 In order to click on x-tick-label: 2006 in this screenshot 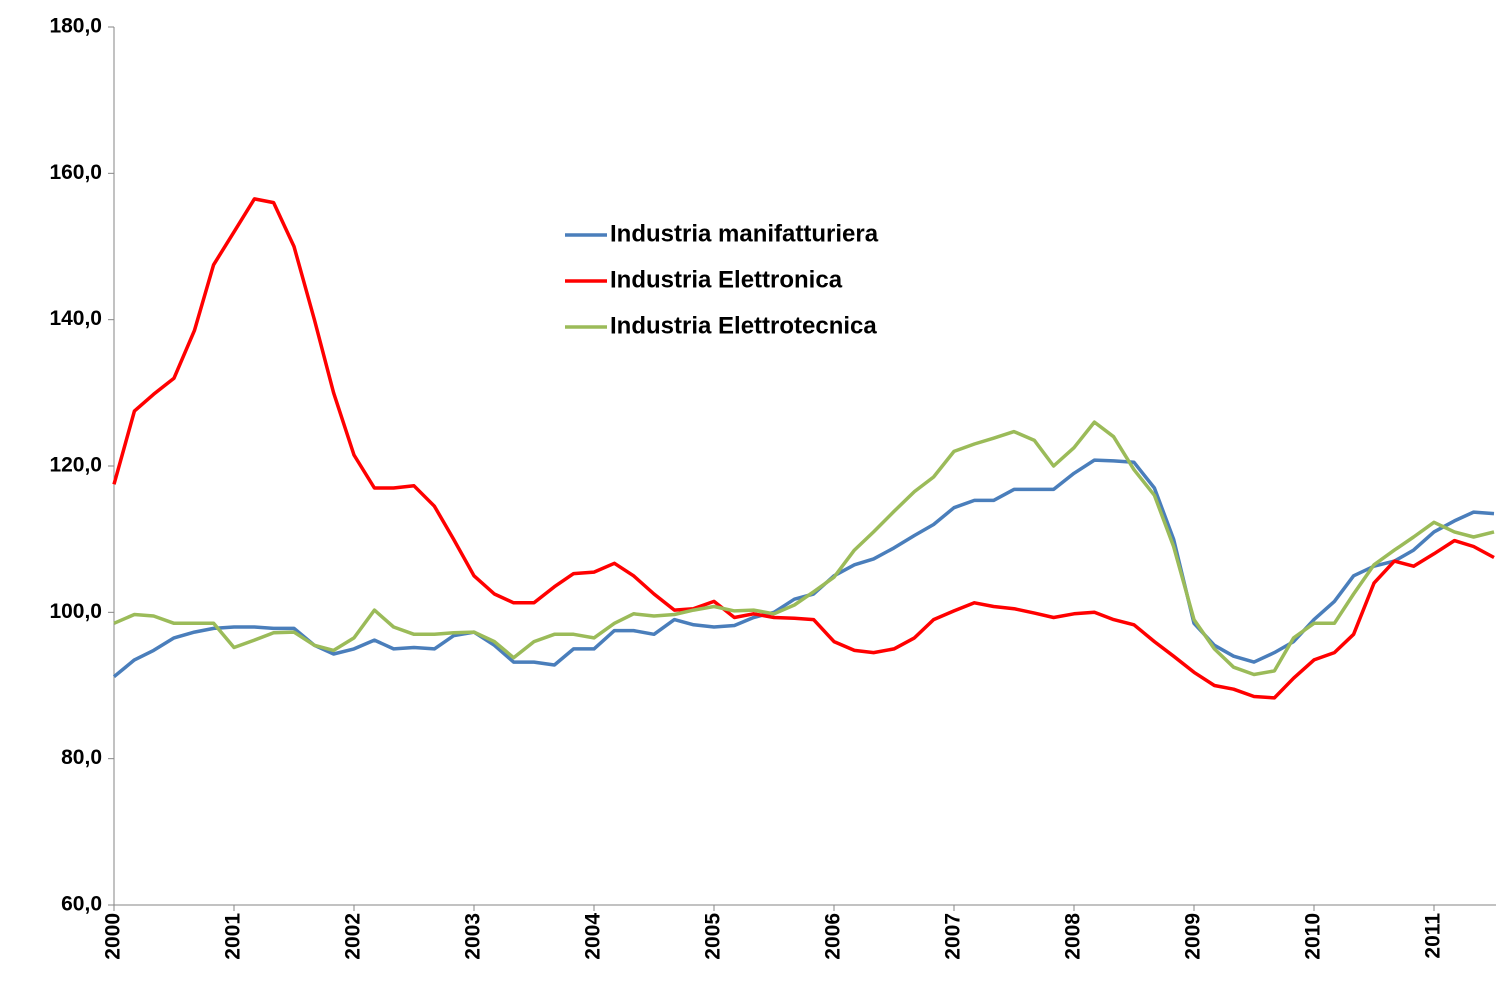, I will do `click(833, 936)`.